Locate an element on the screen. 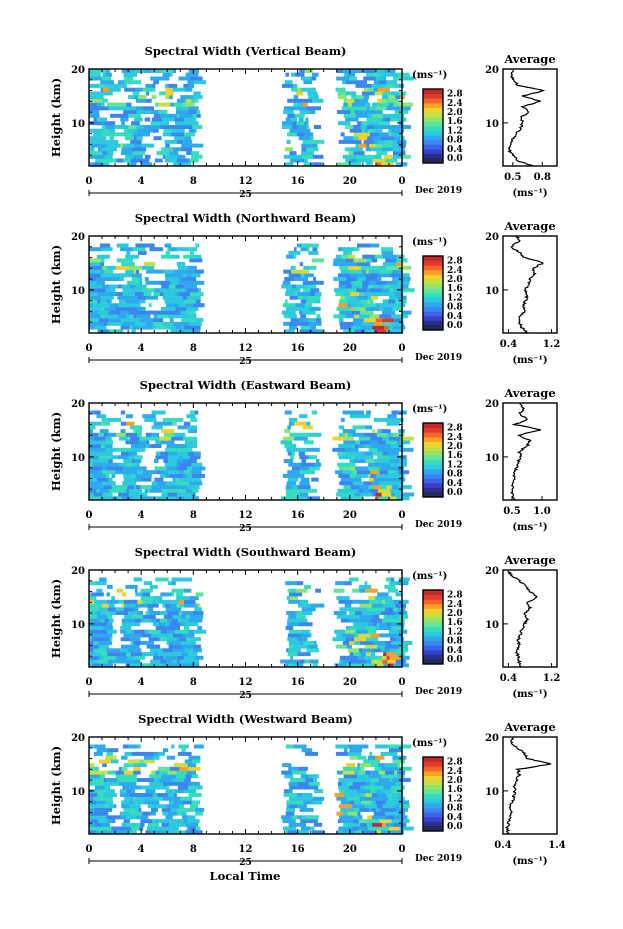 This screenshot has height=929, width=623. profile-x-tick-label: 0.8 is located at coordinates (542, 177).